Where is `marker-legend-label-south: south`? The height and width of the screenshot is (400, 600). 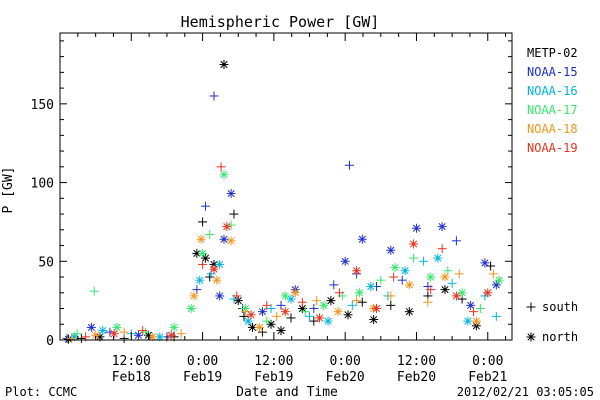
marker-legend-label-south: south is located at coordinates (560, 307).